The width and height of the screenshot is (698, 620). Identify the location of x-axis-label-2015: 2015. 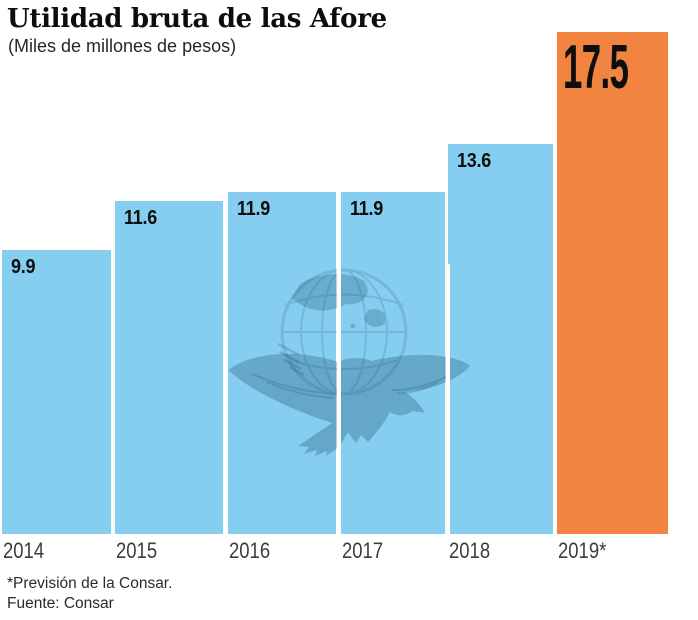
(137, 550).